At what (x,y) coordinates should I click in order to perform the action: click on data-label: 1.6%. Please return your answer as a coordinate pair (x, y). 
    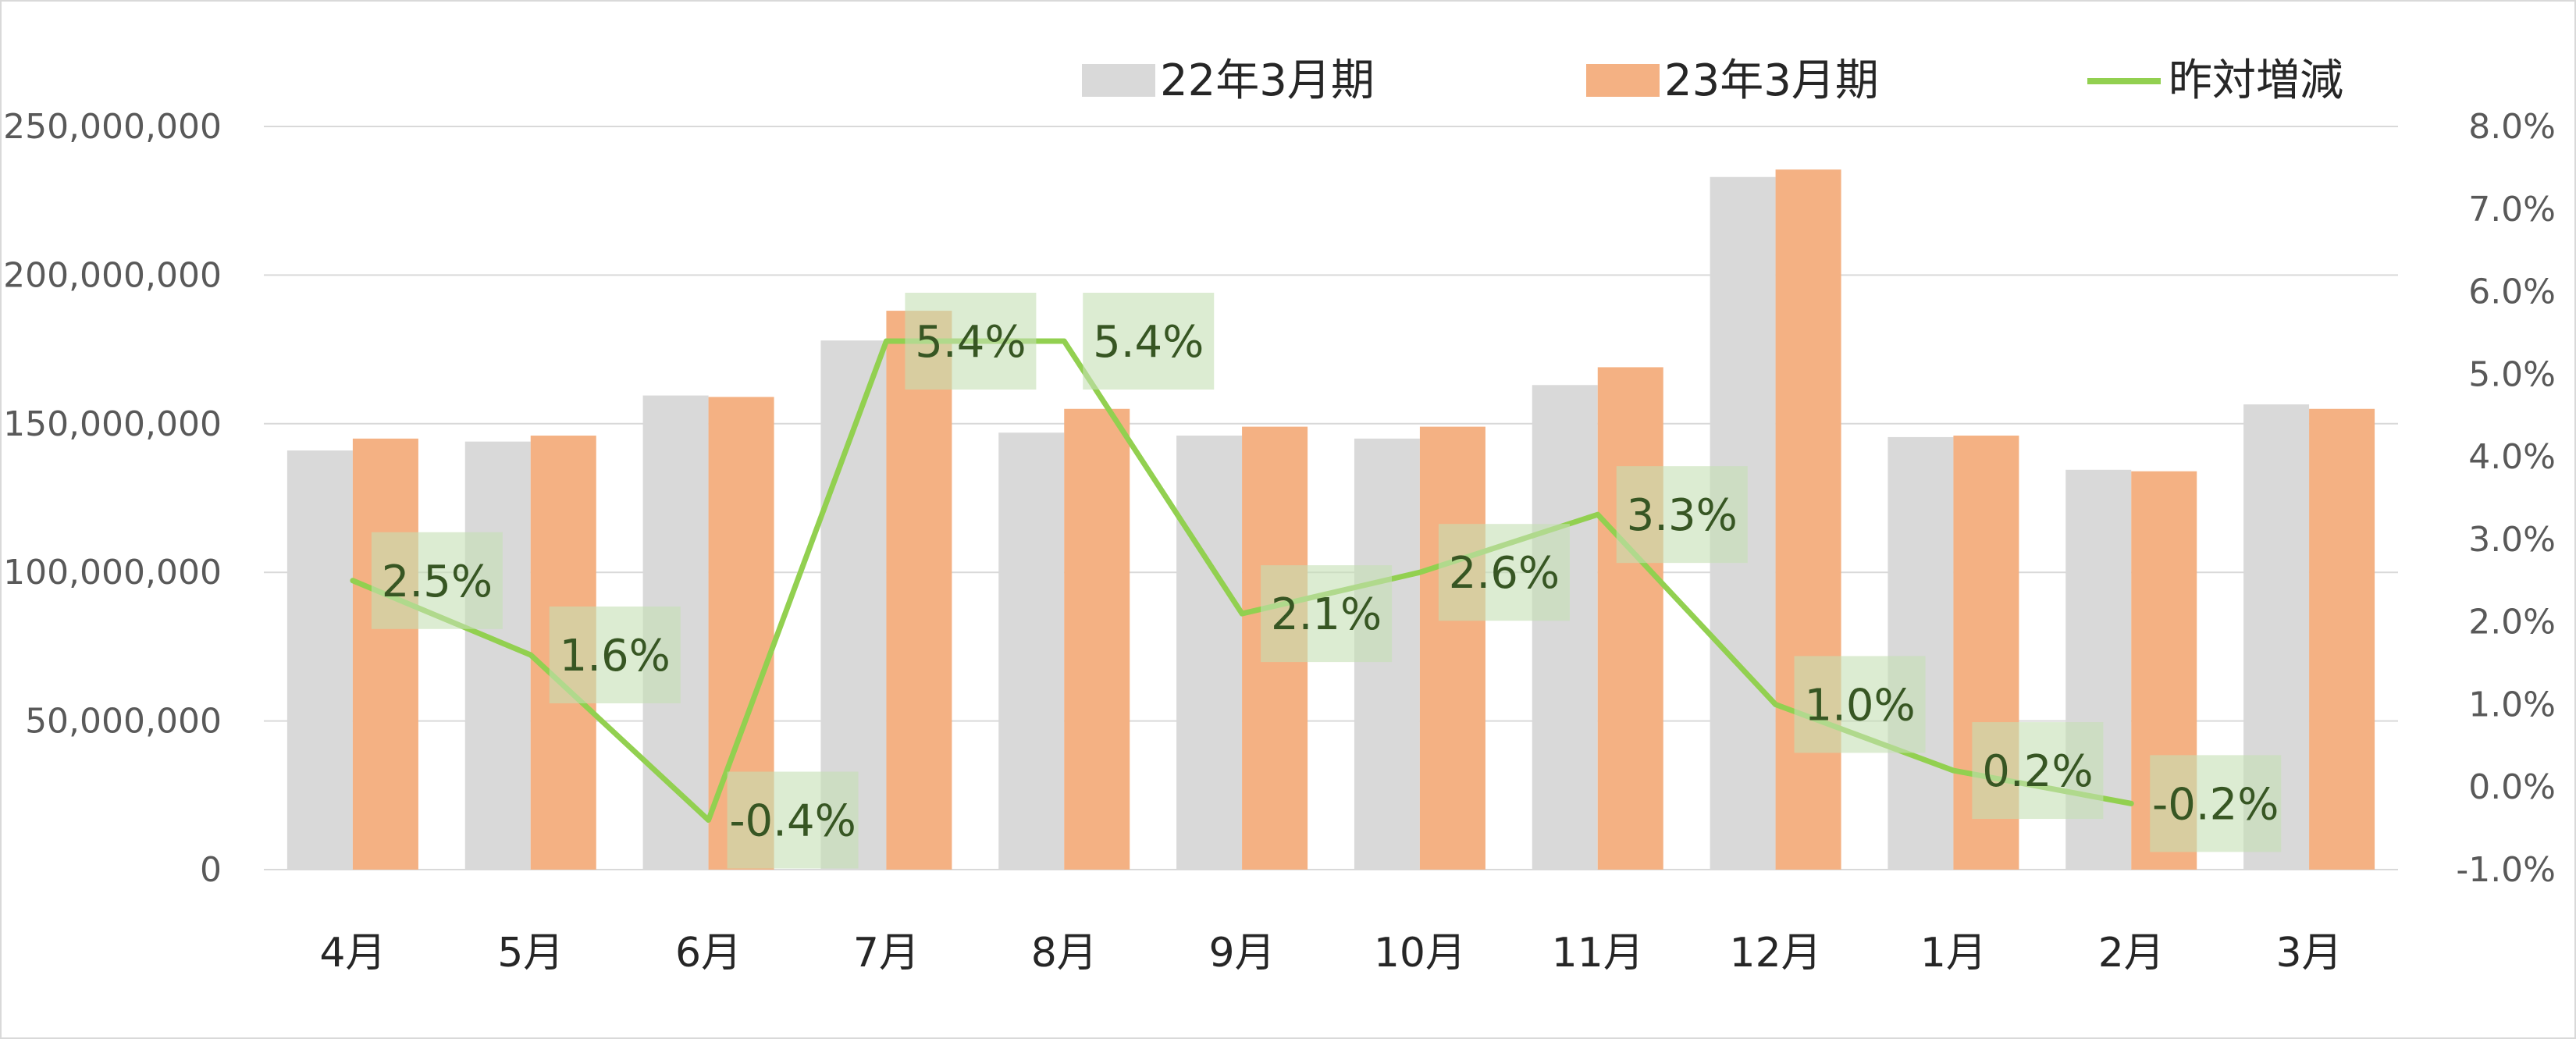
    Looking at the image, I should click on (615, 656).